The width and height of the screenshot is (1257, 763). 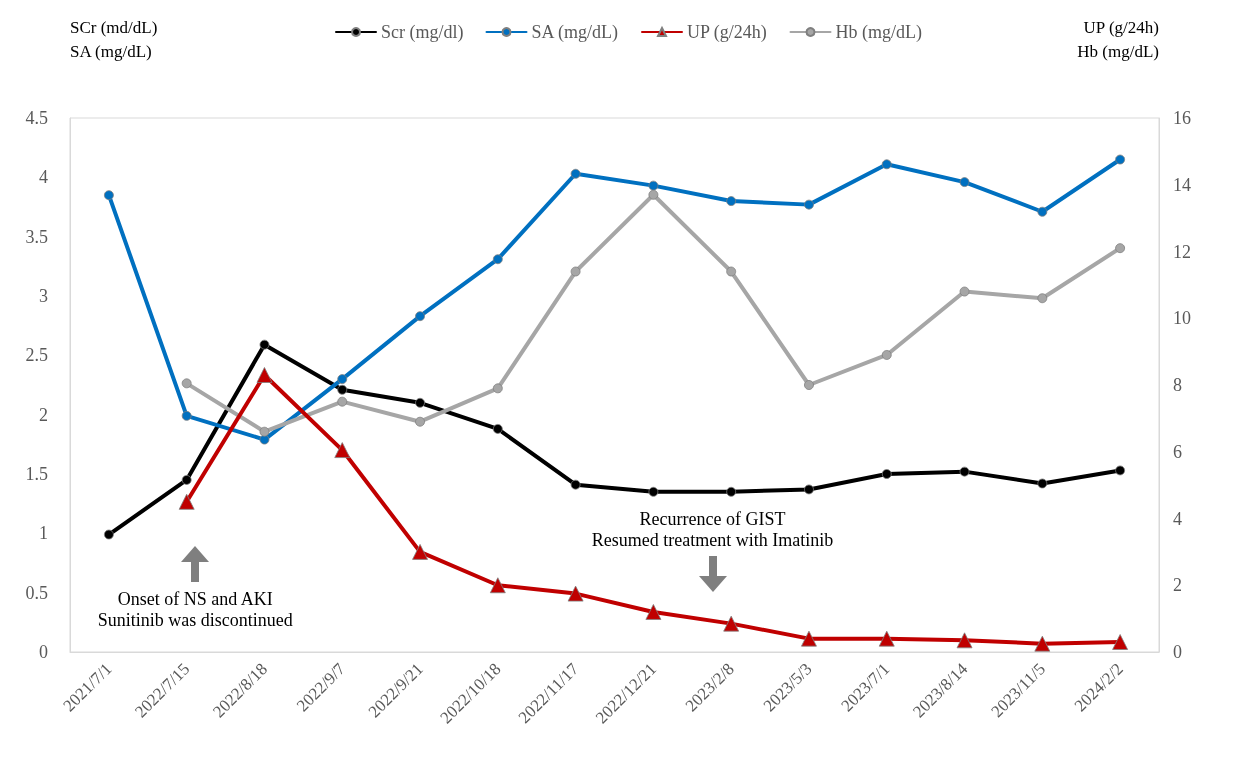 What do you see at coordinates (878, 32) in the screenshot?
I see `legend-label: Hb (mg/dL)` at bounding box center [878, 32].